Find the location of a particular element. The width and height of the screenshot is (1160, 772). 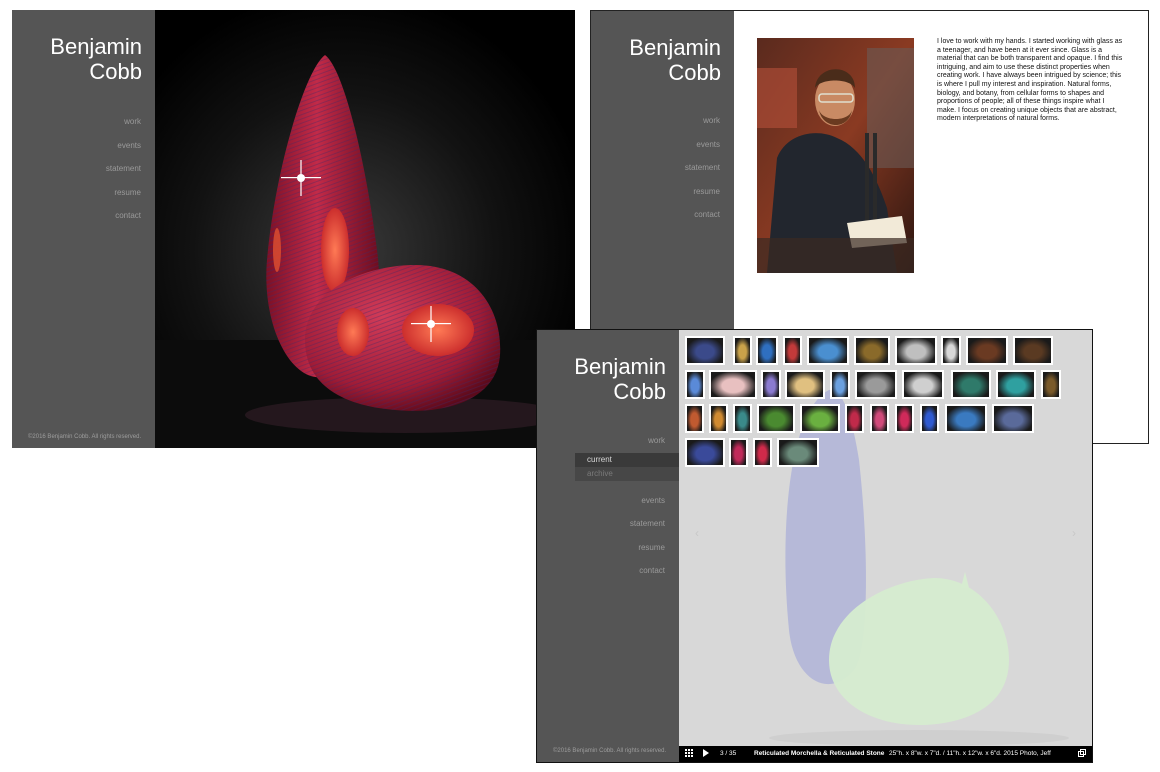

subnav-current: current is located at coordinates (627, 459).